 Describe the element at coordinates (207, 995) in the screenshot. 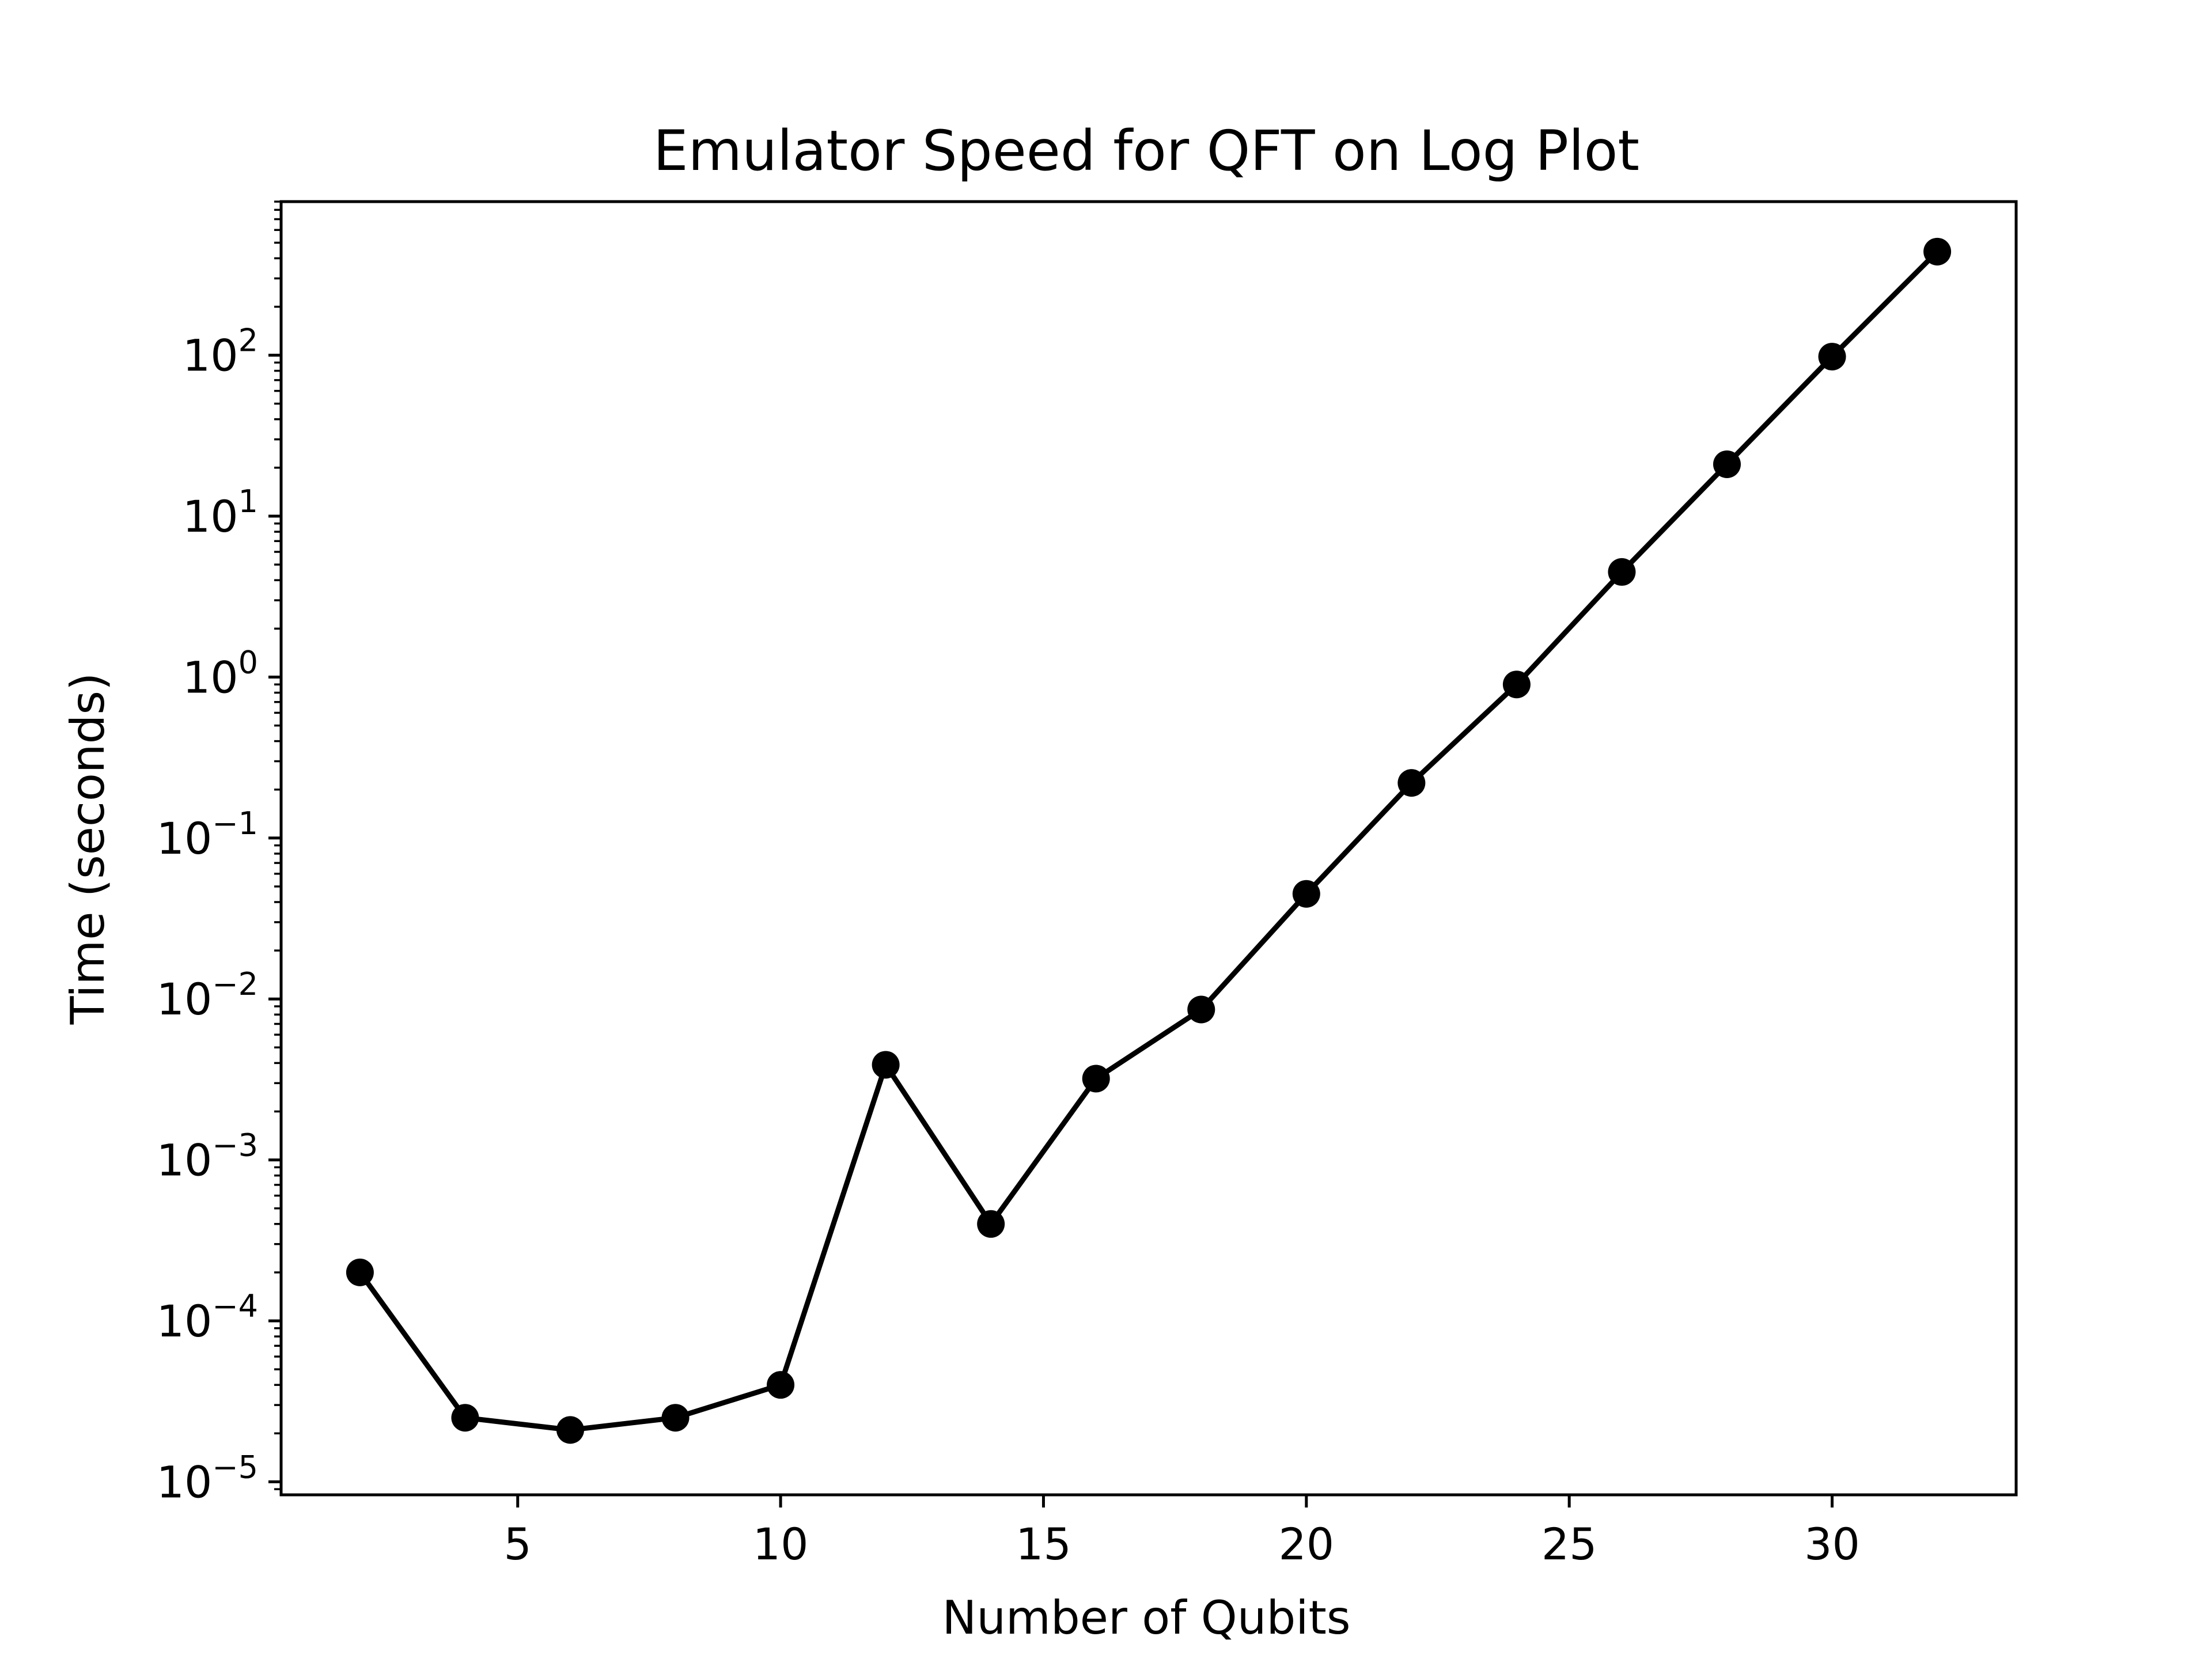

I see `y-tick-label-3: 10⁻²` at that location.